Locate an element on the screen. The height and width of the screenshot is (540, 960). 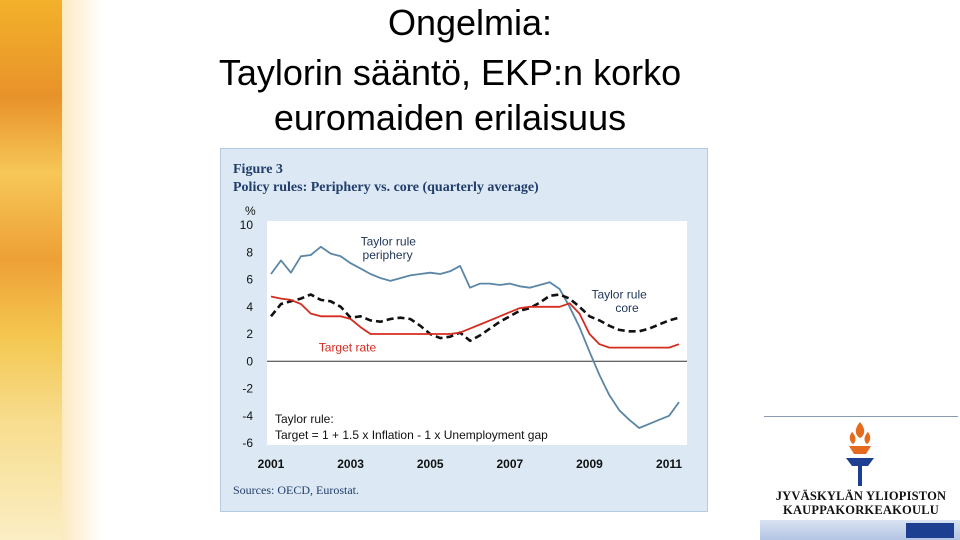
x-tick-label: 2011 is located at coordinates (669, 464).